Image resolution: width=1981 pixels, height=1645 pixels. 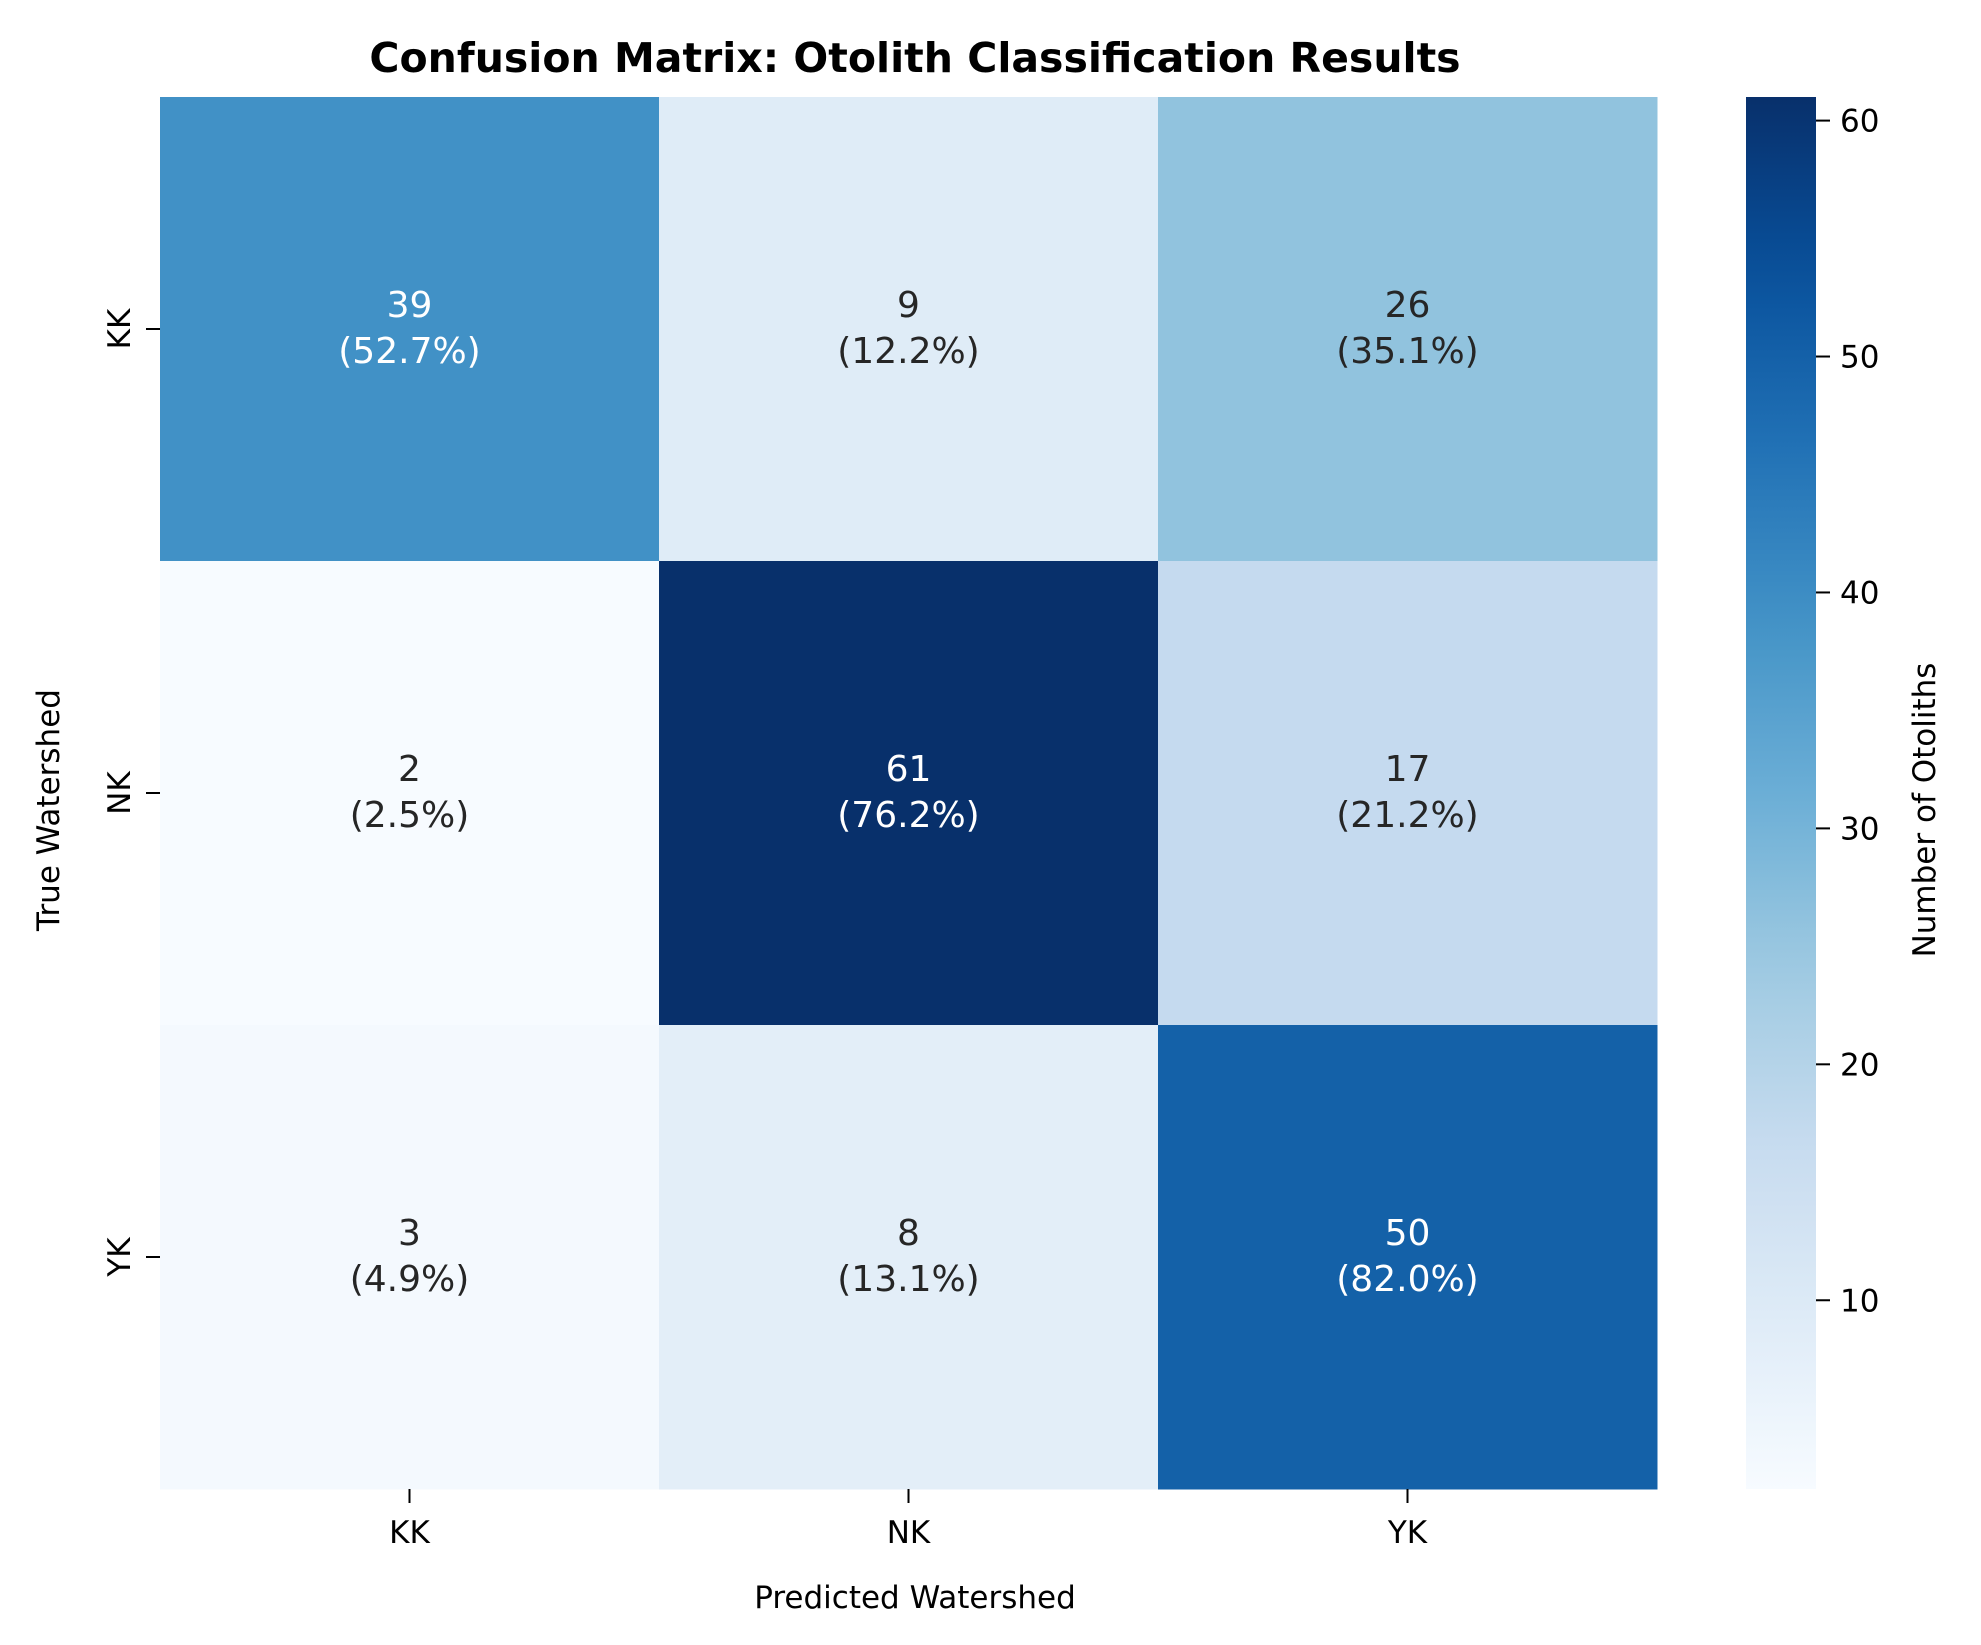 I want to click on y-axis-label: True Watershed, so click(x=49, y=810).